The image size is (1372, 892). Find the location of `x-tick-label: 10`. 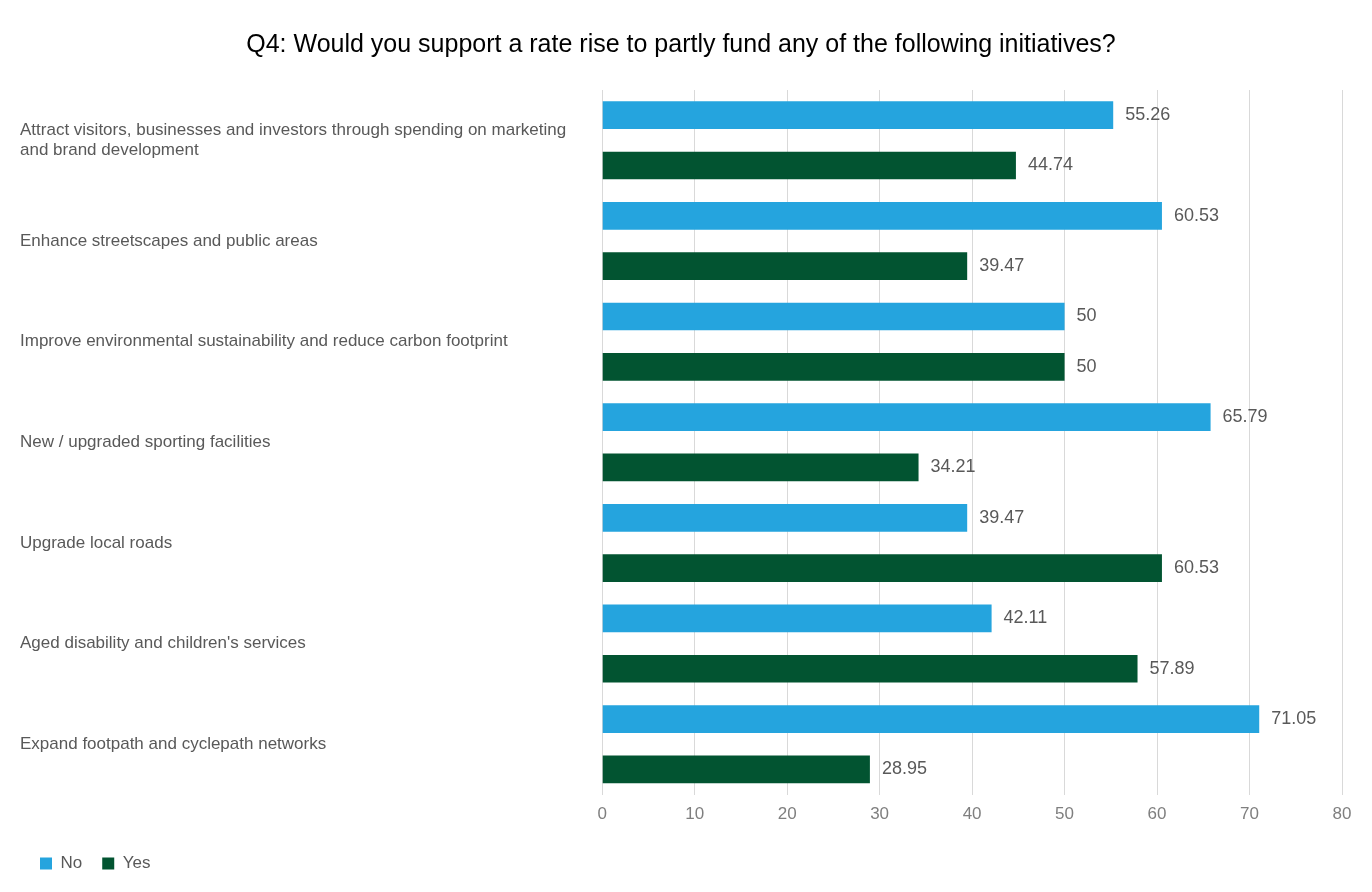

x-tick-label: 10 is located at coordinates (695, 814).